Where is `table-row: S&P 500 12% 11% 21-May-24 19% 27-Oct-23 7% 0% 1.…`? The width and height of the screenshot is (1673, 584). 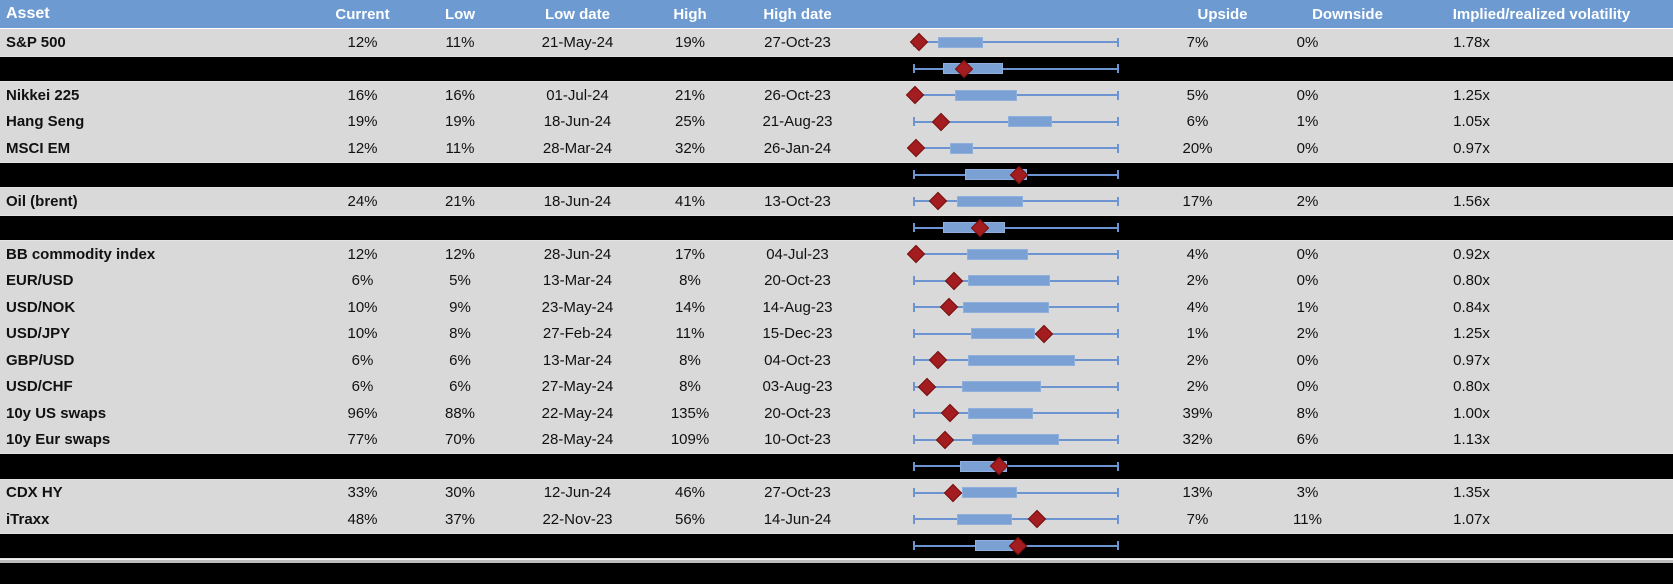
table-row: S&P 500 12% 11% 21-May-24 19% 27-Oct-23 7% 0% 1.… is located at coordinates (836, 42).